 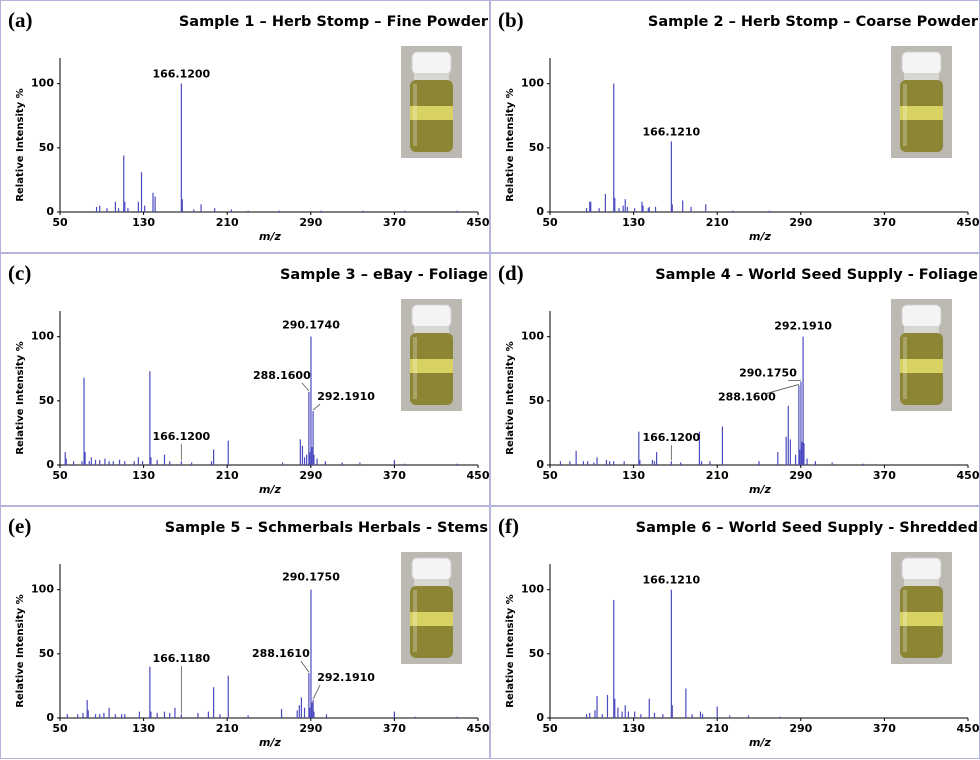 What do you see at coordinates (326, 528) in the screenshot?
I see `panel-title: Sample 5 – Schmerbals Herbals - Stems` at bounding box center [326, 528].